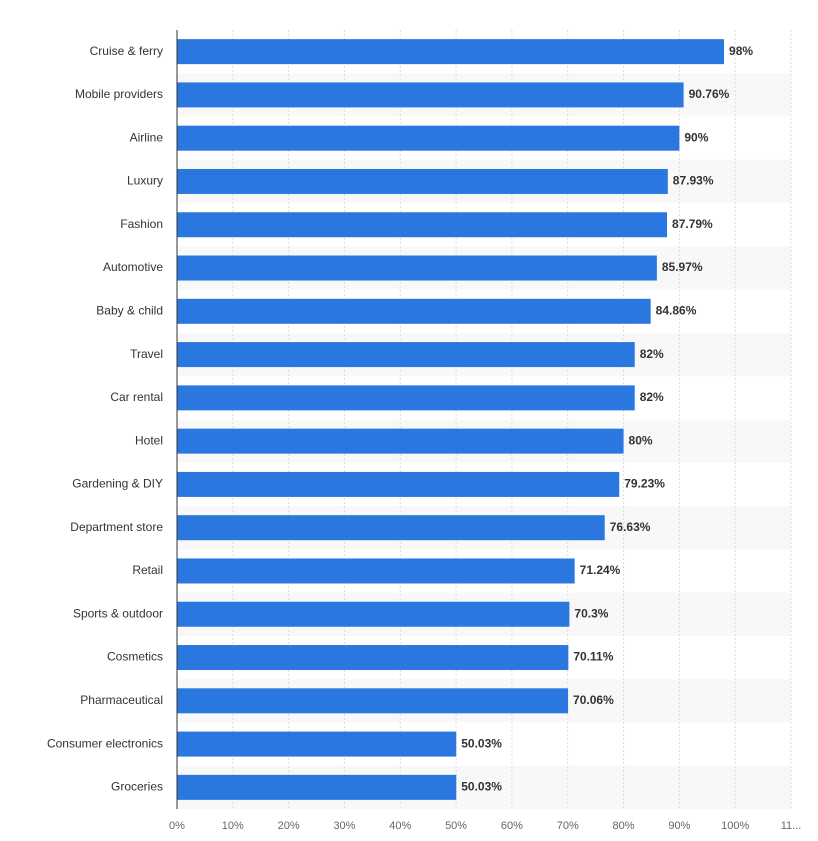  Describe the element at coordinates (135, 657) in the screenshot. I see `y-tick-label: Cosmetics` at that location.